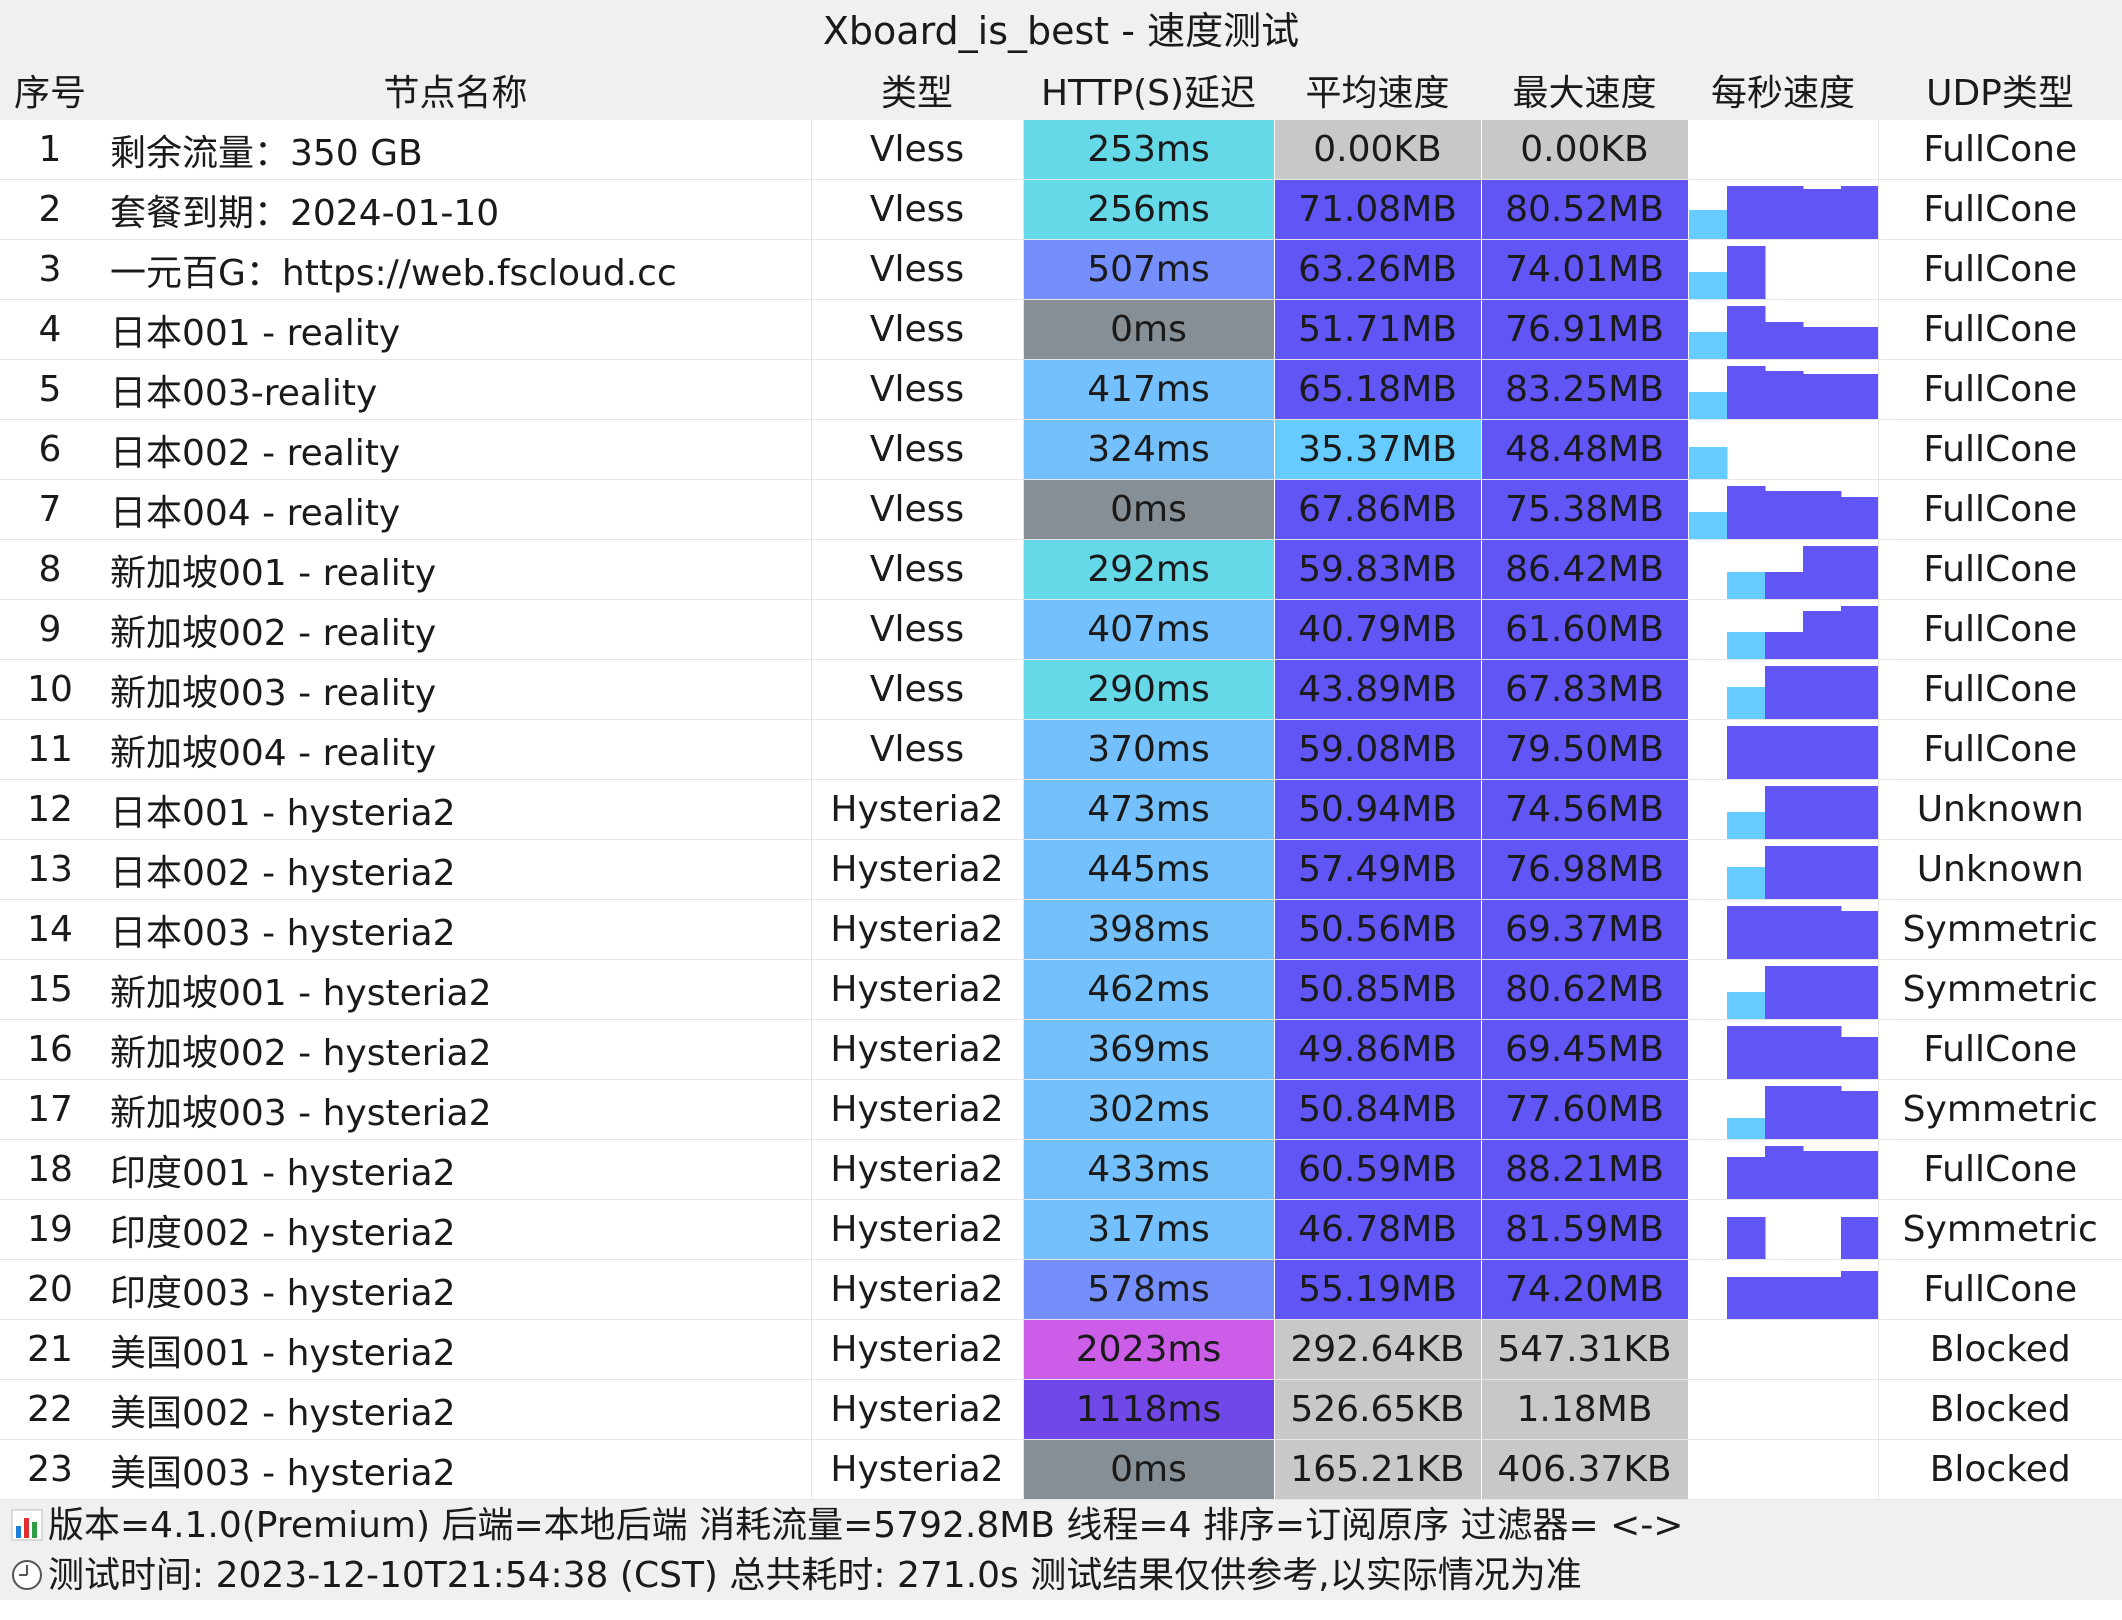  I want to click on node-name: 日本004 - reality, so click(456, 509).